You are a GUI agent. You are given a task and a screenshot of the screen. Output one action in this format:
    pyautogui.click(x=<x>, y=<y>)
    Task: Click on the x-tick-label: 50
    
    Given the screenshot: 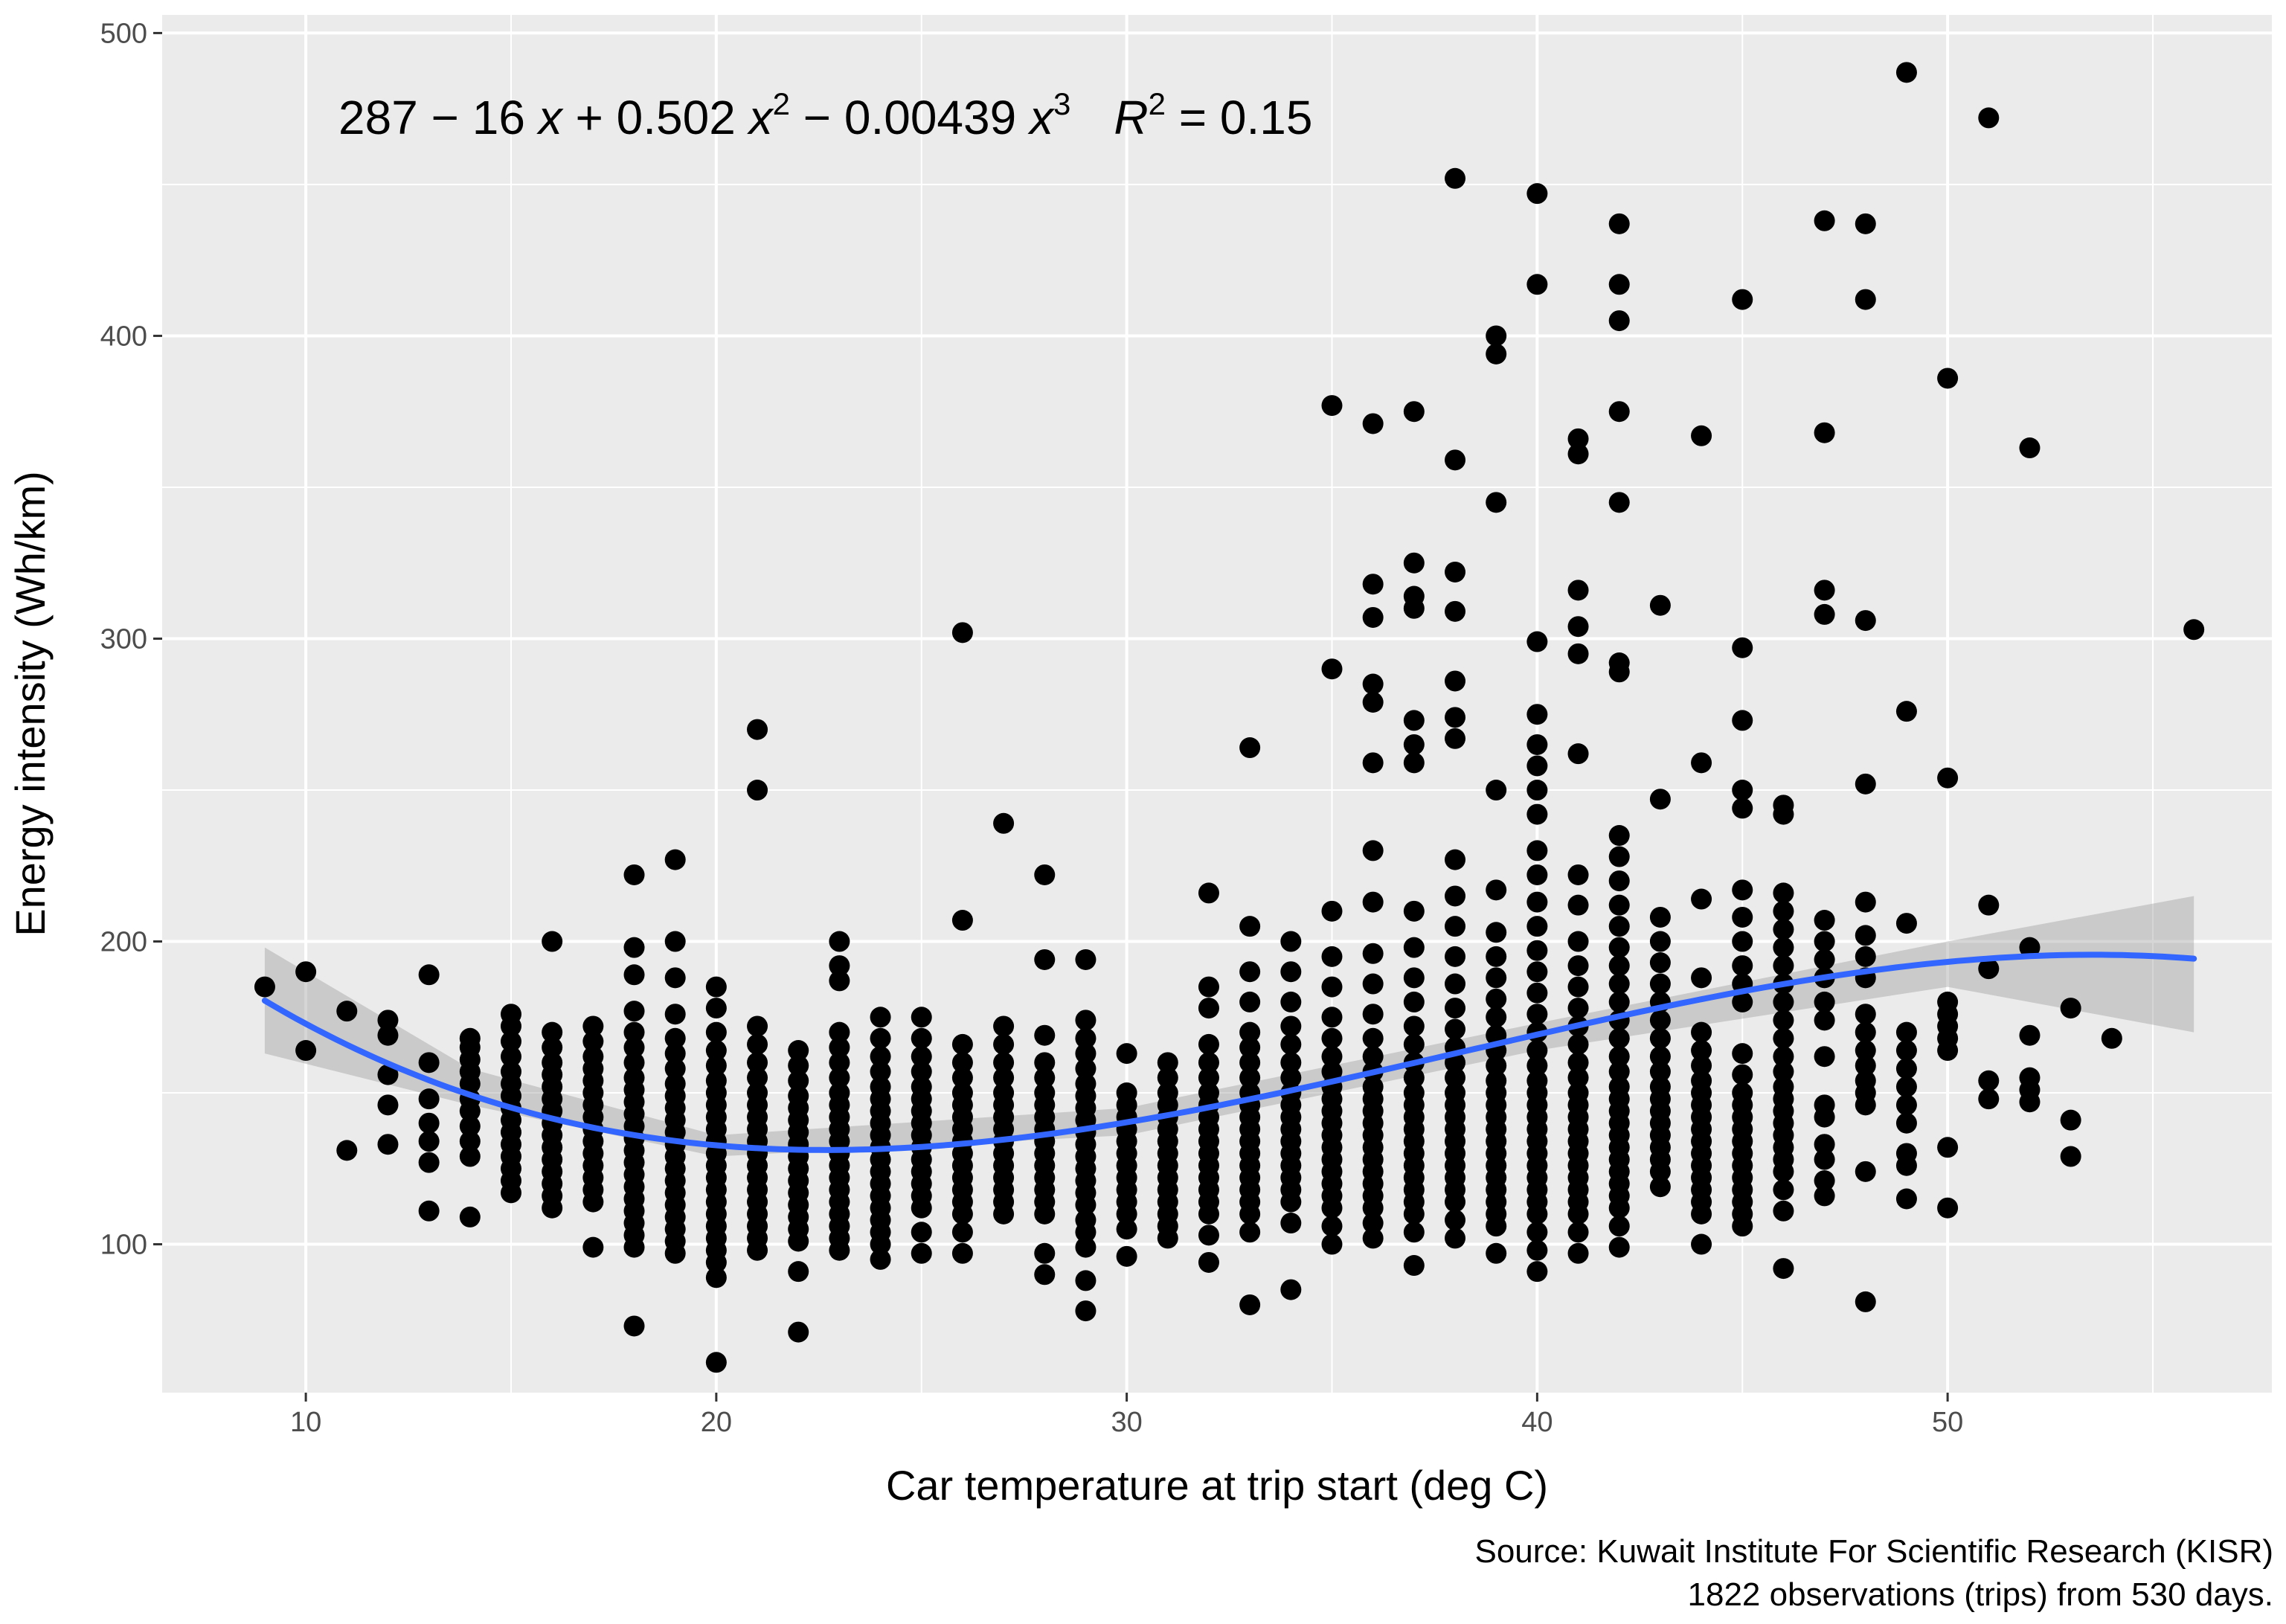 What is the action you would take?
    pyautogui.click(x=1947, y=1423)
    